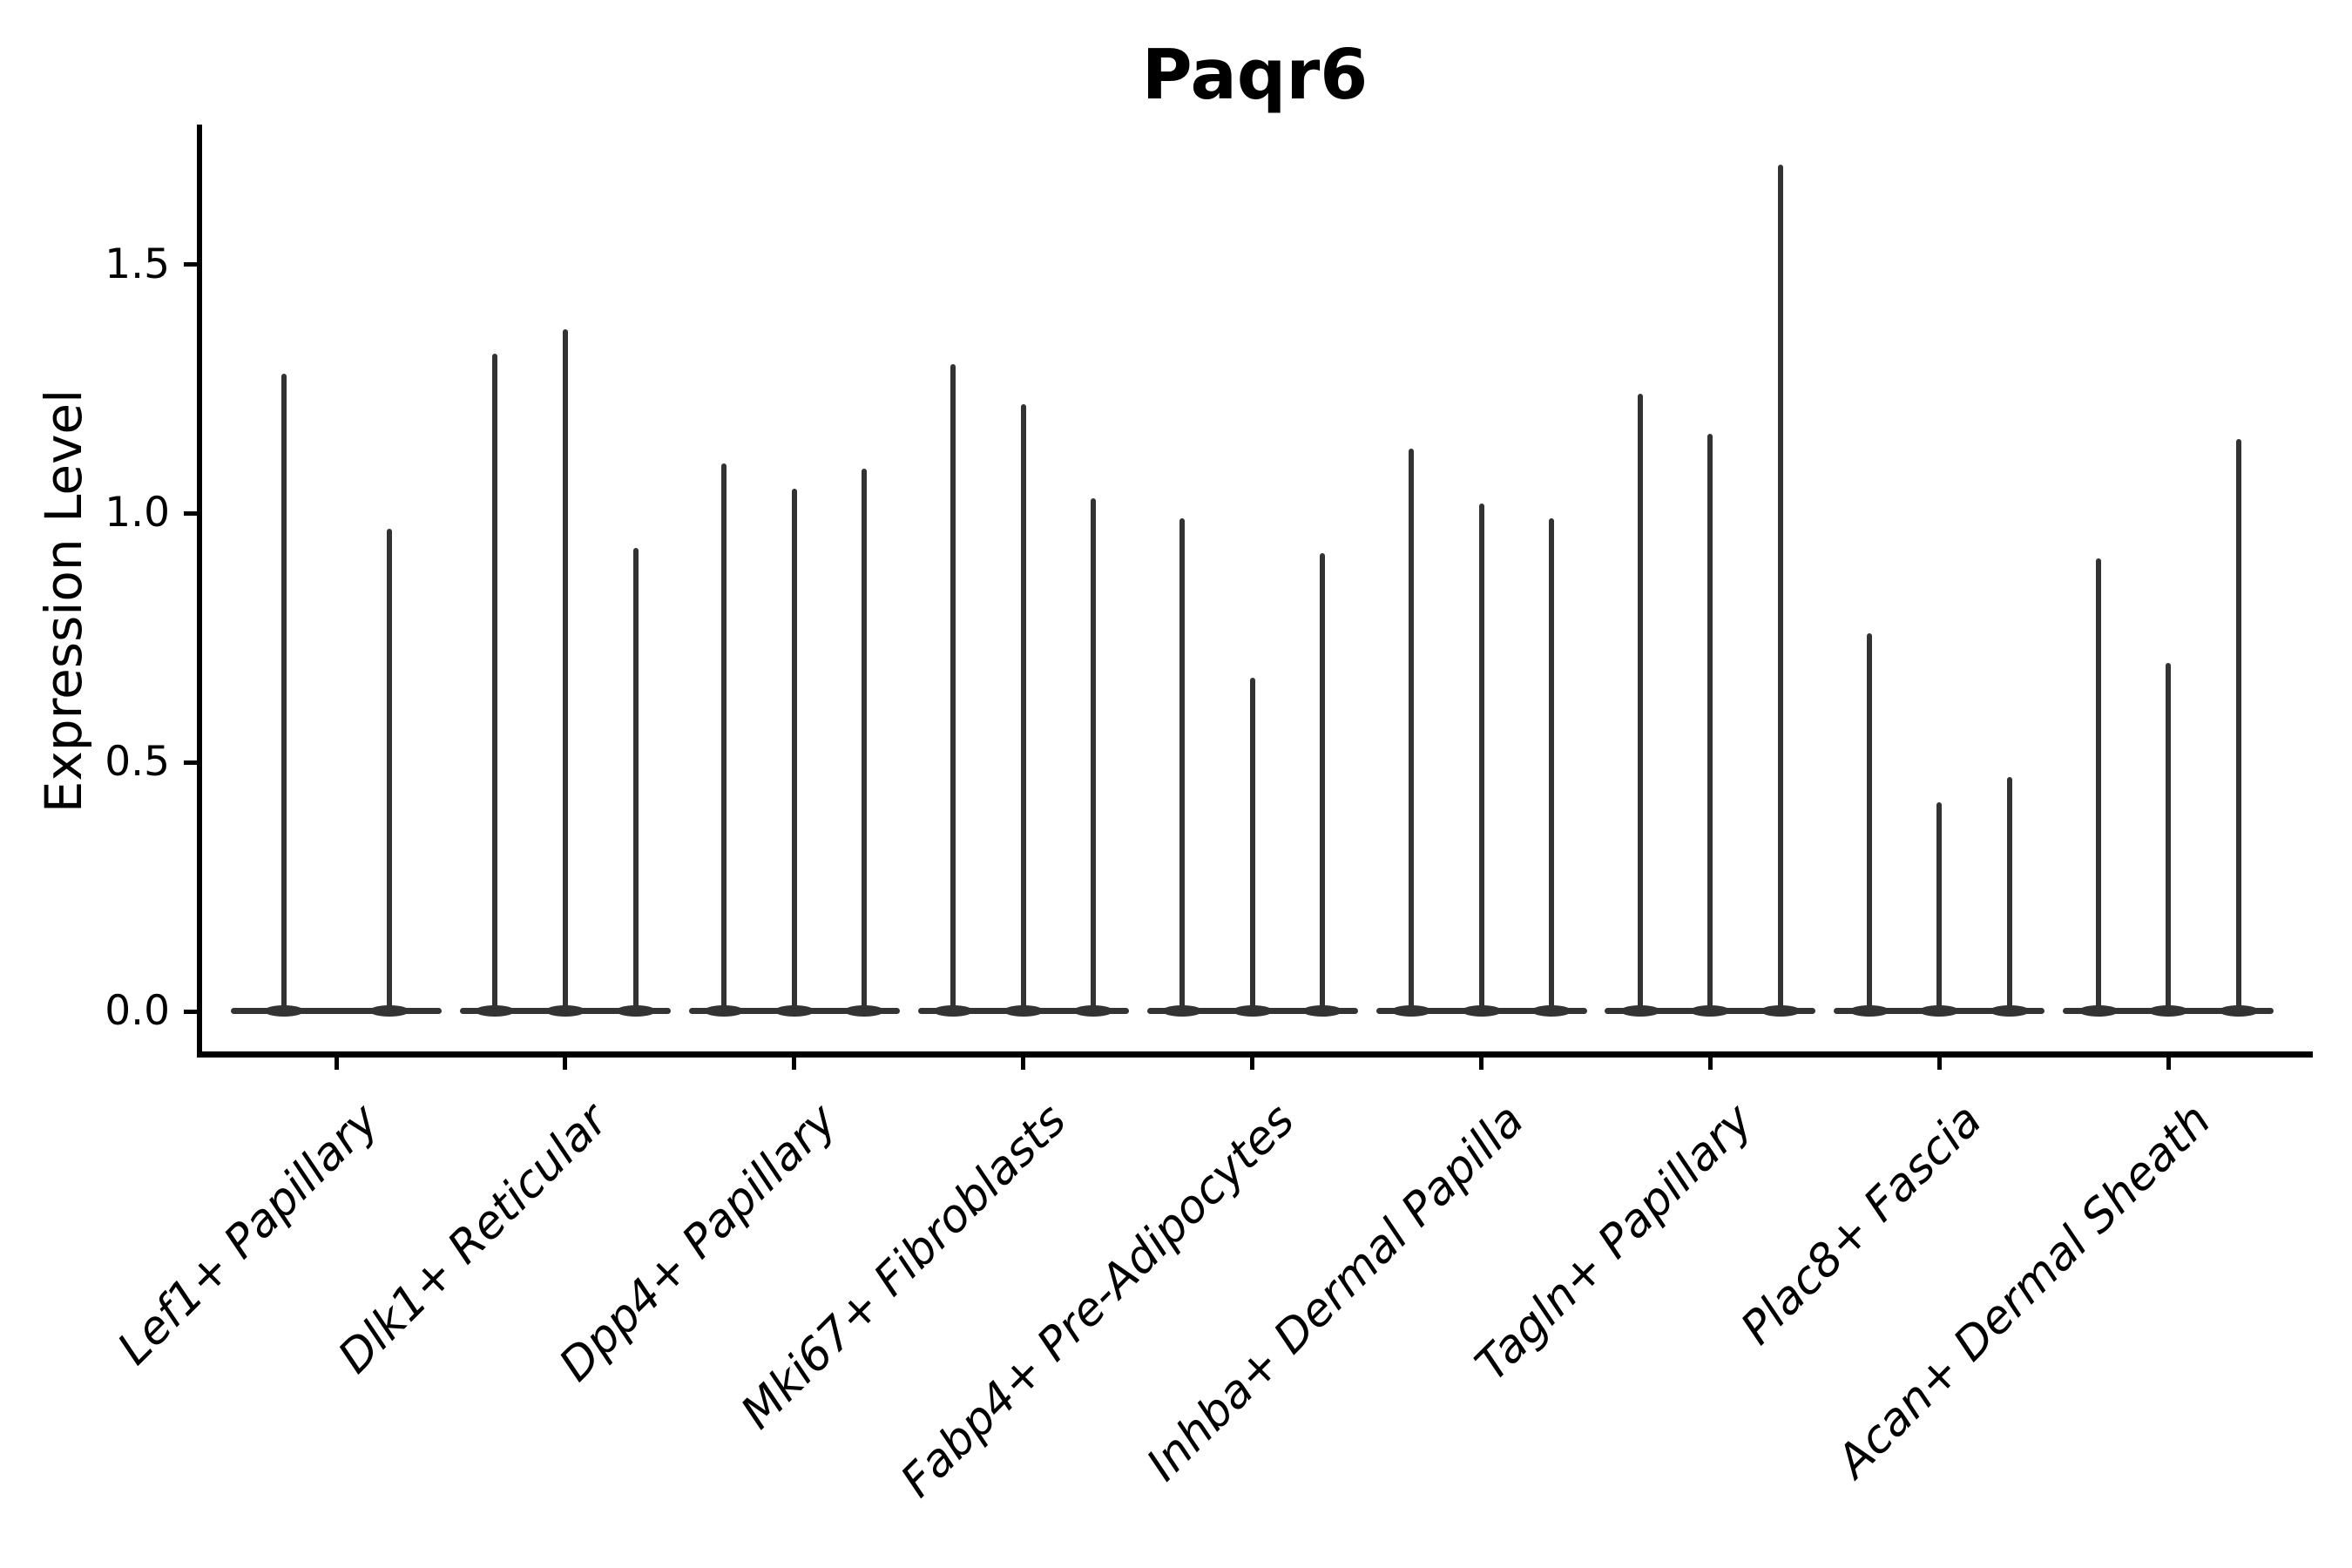  Describe the element at coordinates (2024, 1291) in the screenshot. I see `x-tick-label: Acan+ Dermal Sheath` at that location.